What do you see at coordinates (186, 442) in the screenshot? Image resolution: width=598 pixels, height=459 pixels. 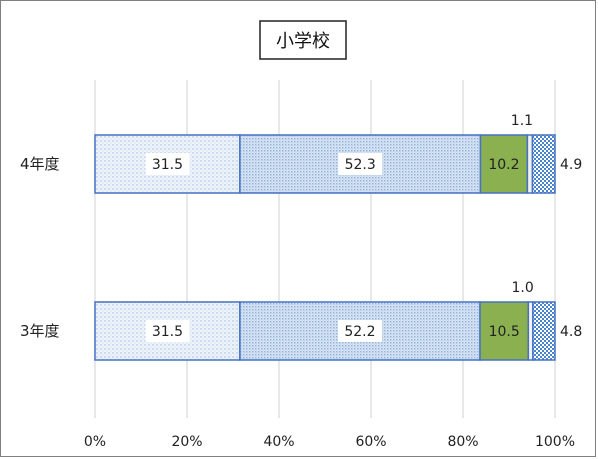 I see `x-tick-label: 20%` at bounding box center [186, 442].